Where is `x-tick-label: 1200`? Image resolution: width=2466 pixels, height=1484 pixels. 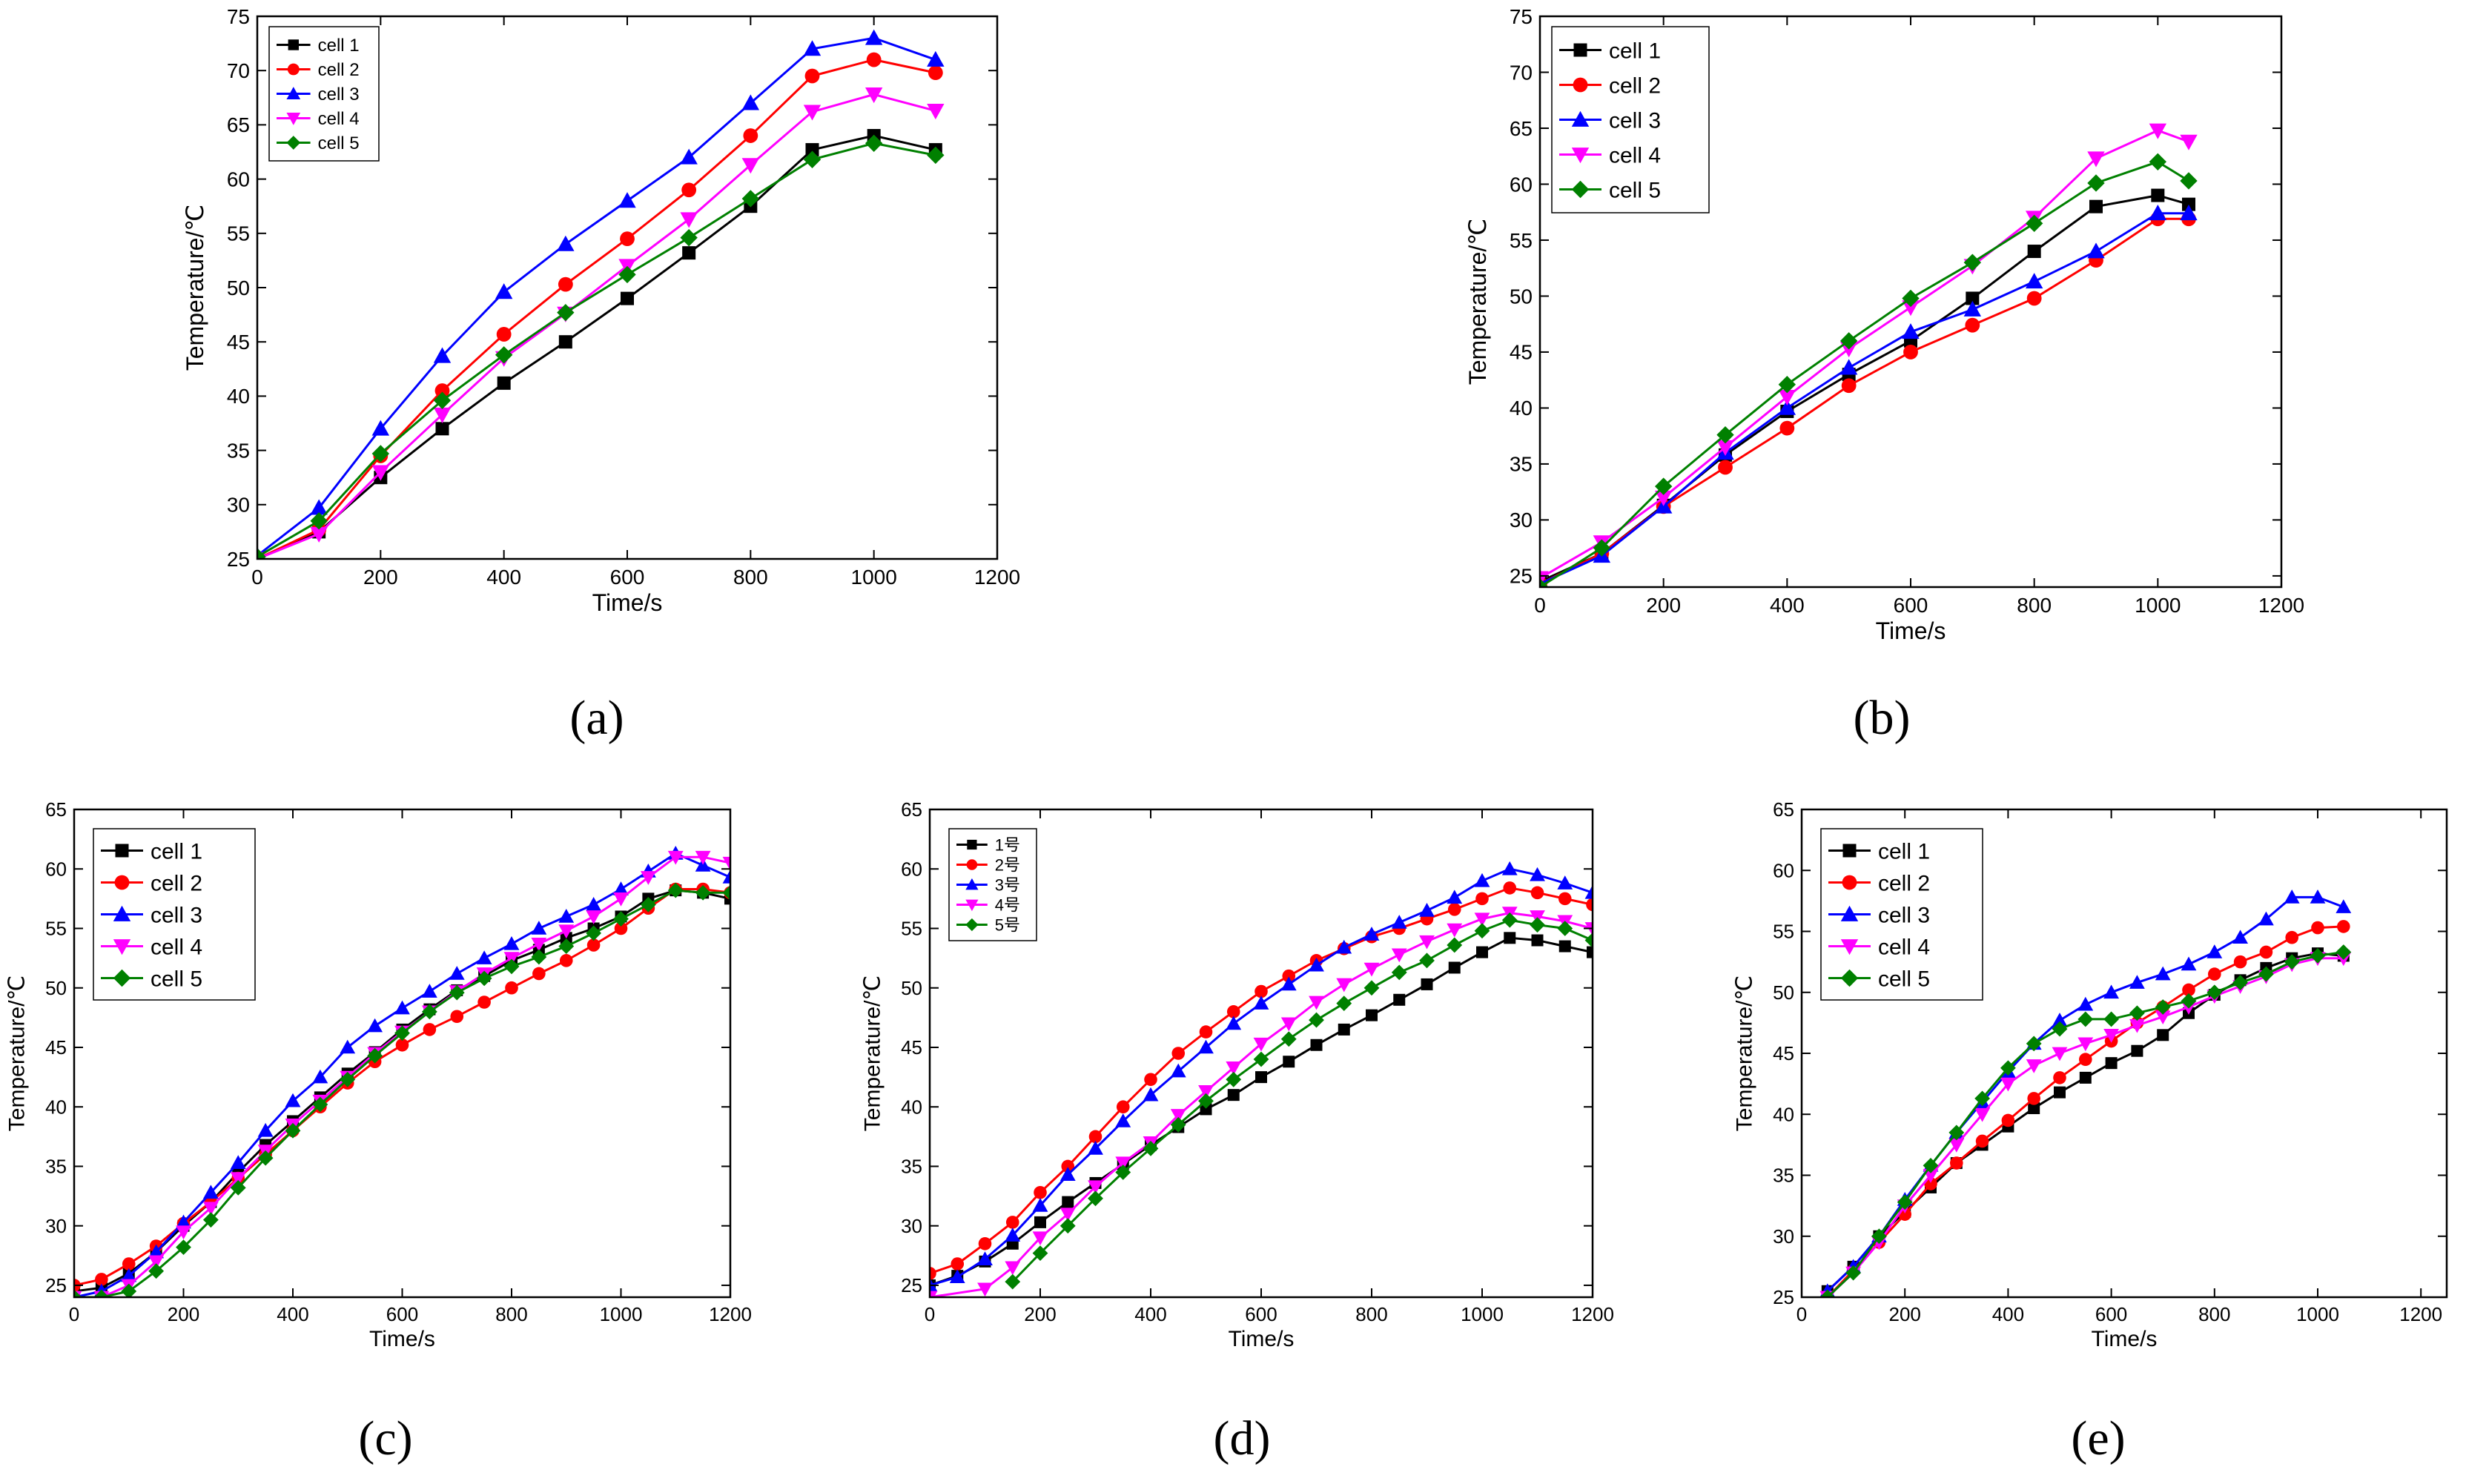 x-tick-label: 1200 is located at coordinates (1592, 1314).